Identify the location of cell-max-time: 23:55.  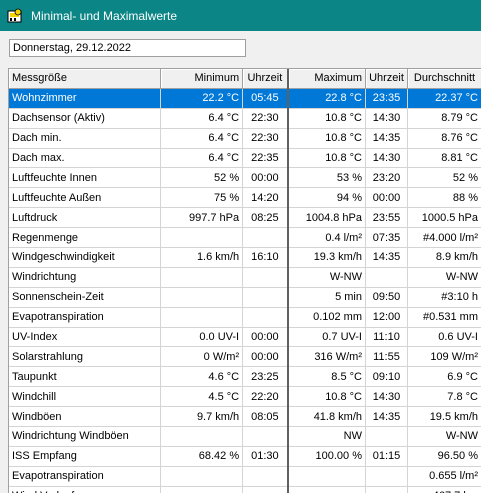
(386, 218).